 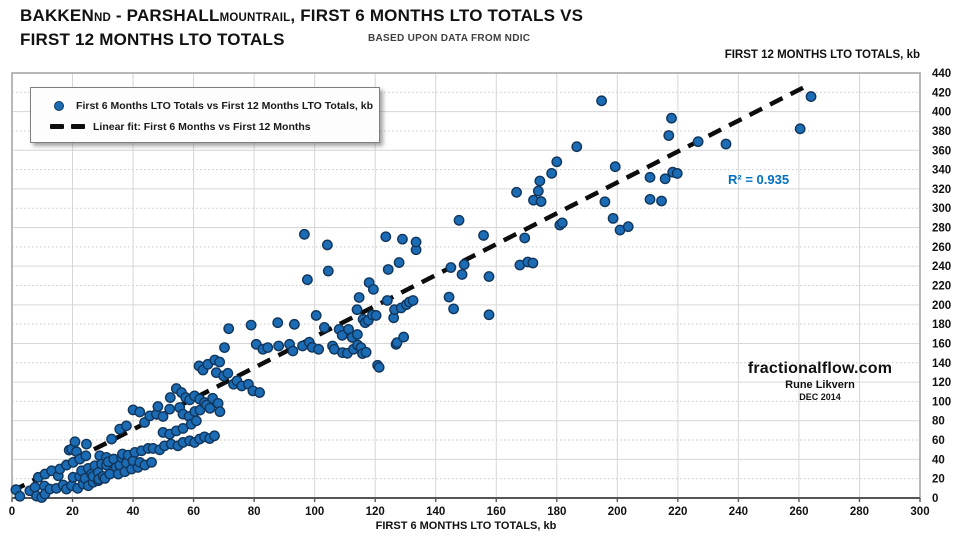 I want to click on x-tick-label: 120, so click(x=375, y=512).